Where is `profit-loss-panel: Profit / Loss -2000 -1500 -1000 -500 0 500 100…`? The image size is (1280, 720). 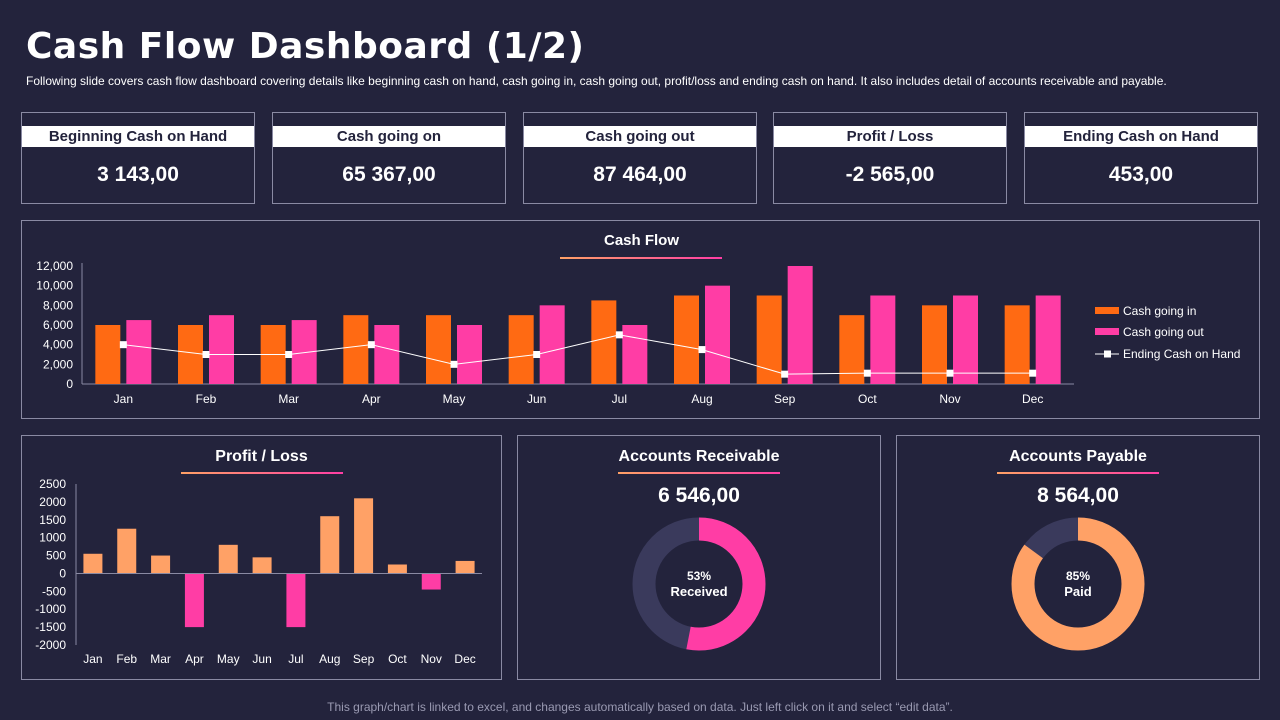
profit-loss-panel: Profit / Loss -2000 -1500 -1000 -500 0 500 100… is located at coordinates (261, 557).